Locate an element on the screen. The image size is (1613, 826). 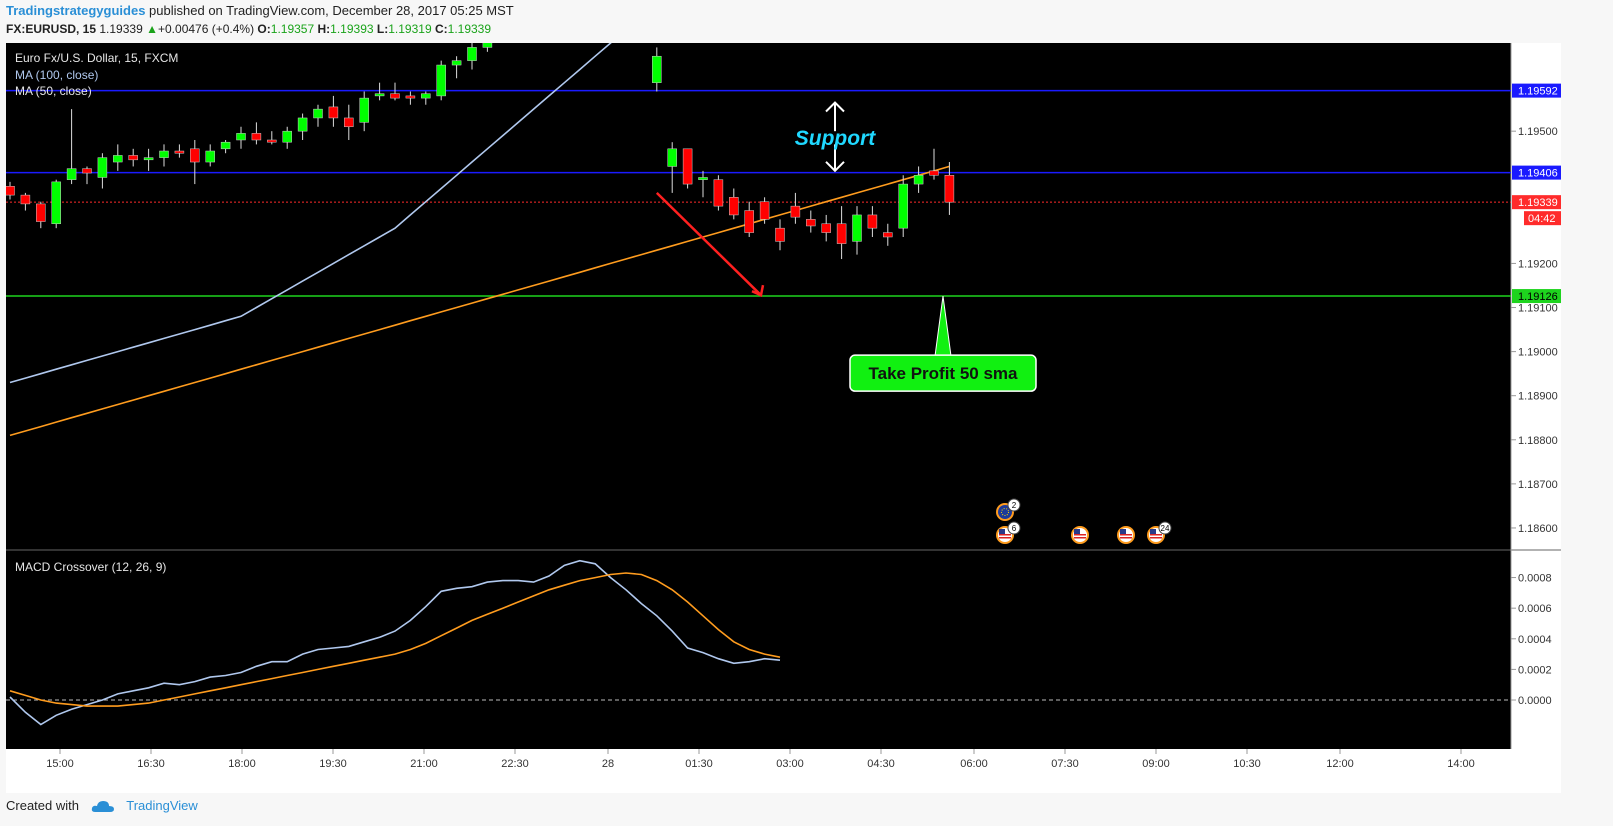
close-label: C: is located at coordinates (441, 29).